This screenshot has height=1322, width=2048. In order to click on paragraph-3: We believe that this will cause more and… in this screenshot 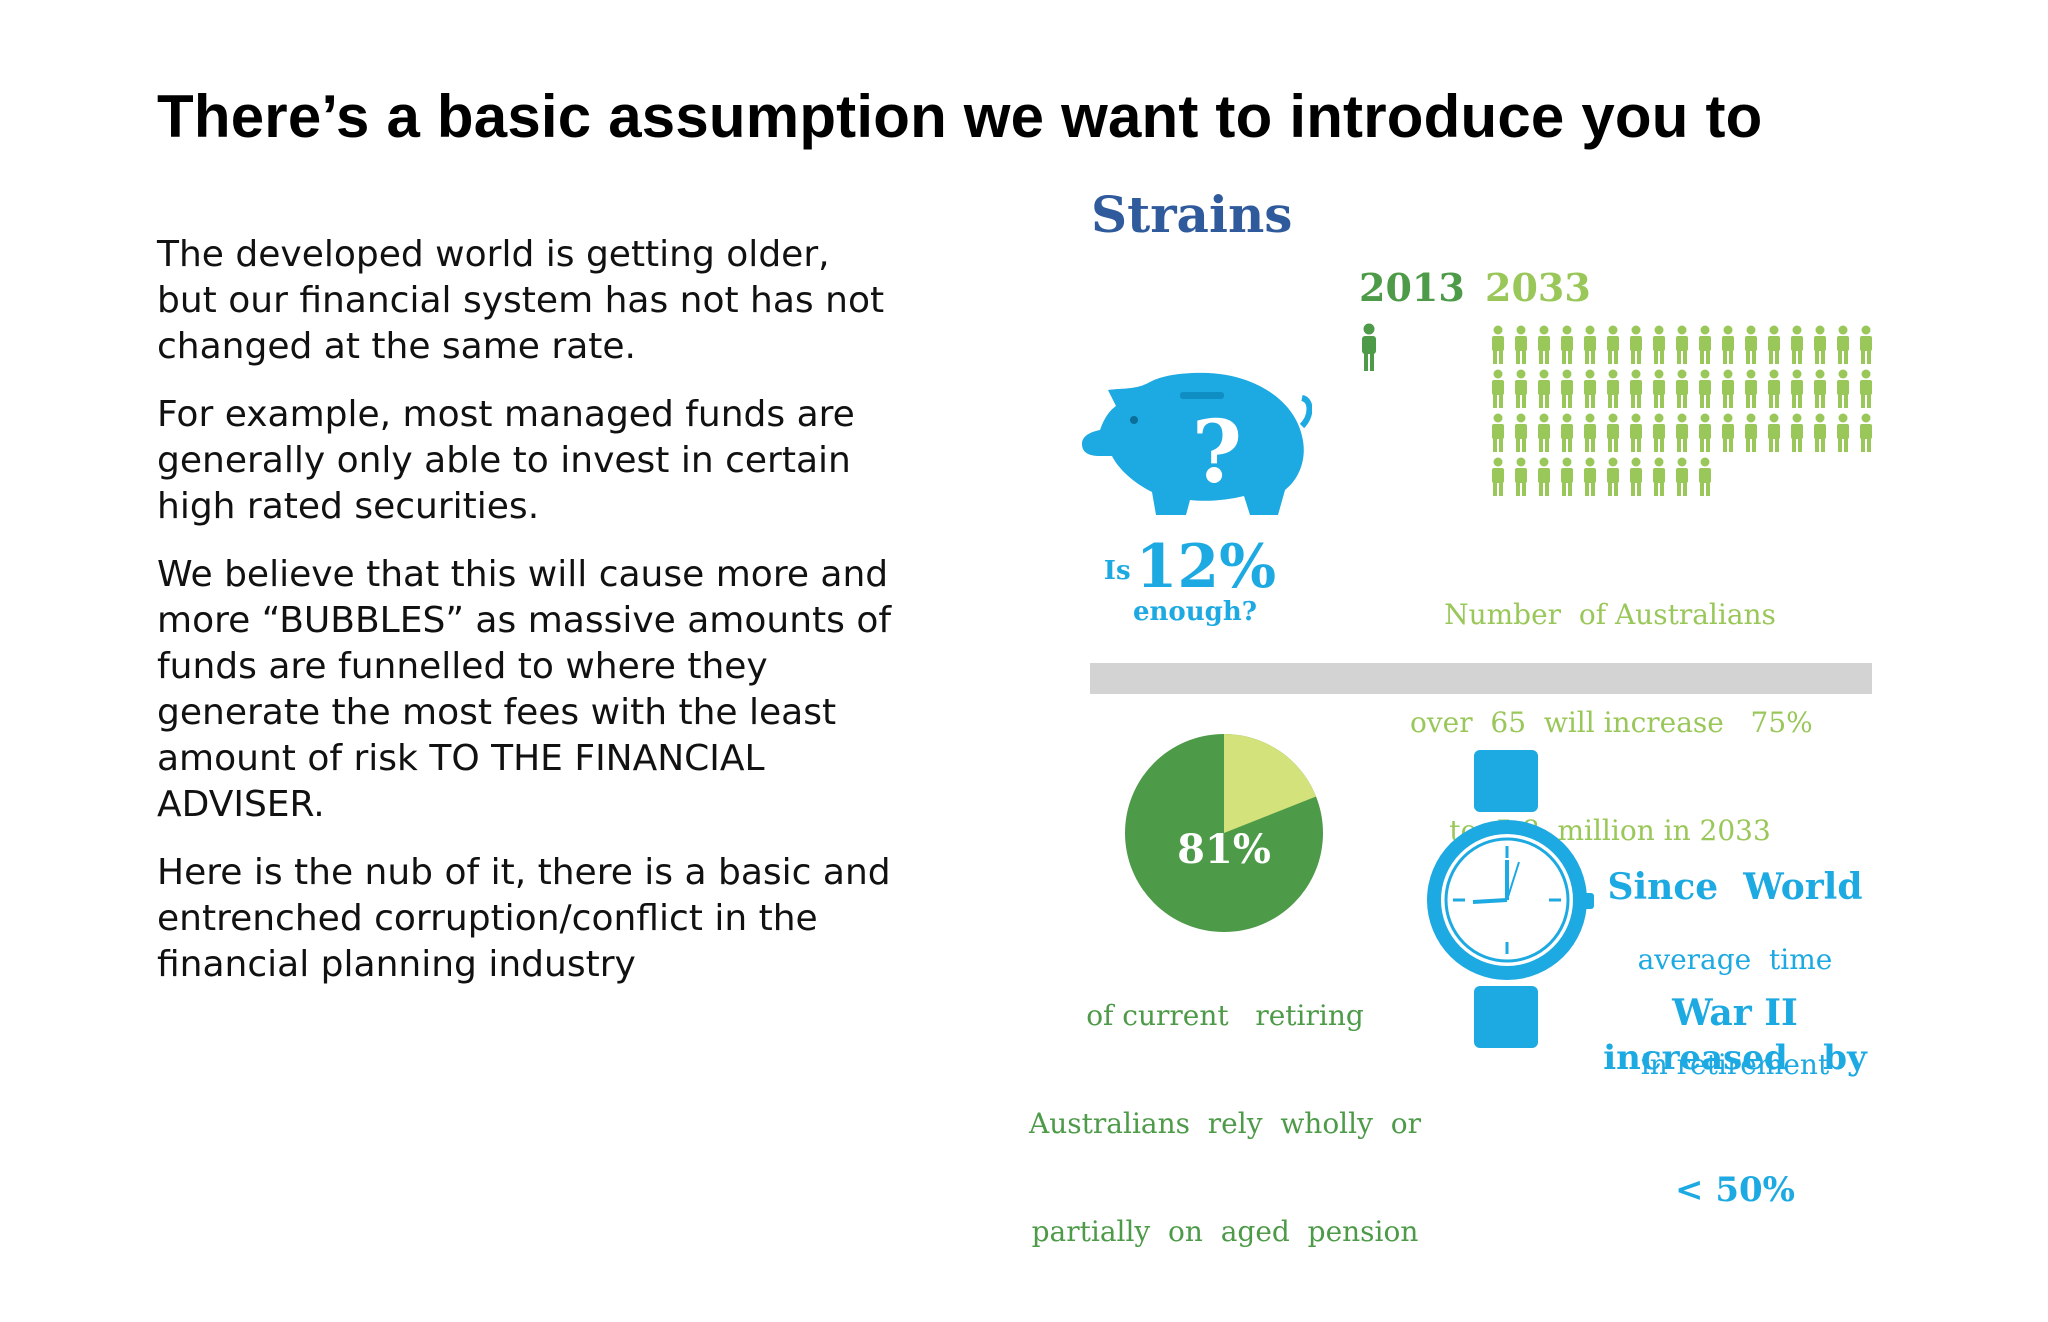, I will do `click(524, 689)`.